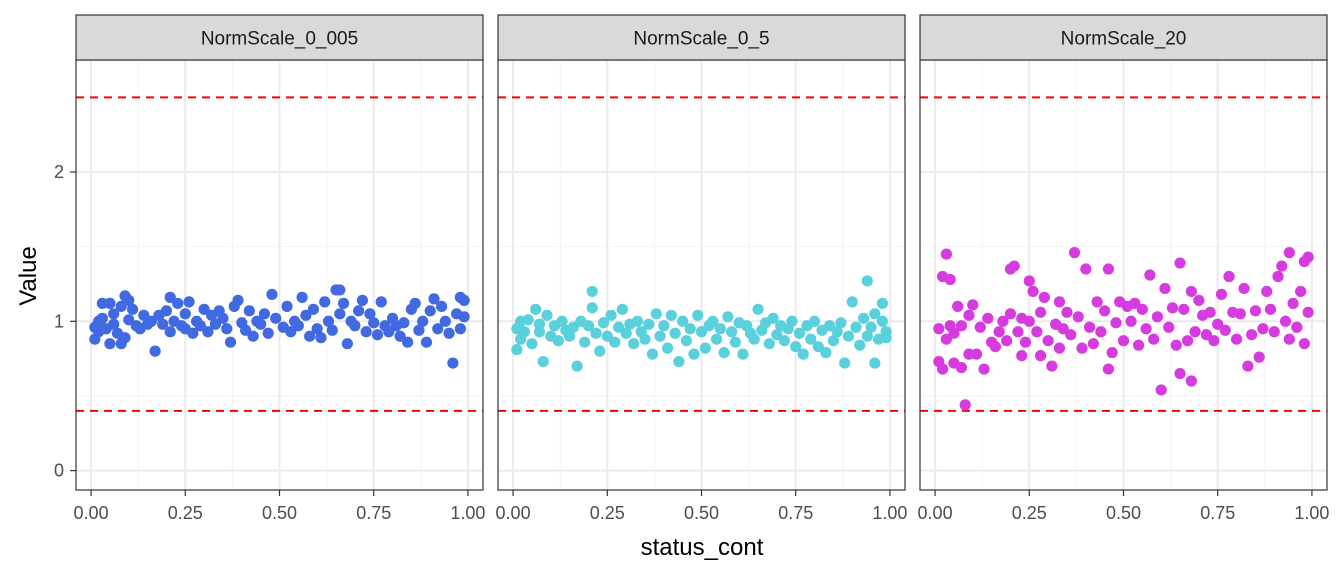 The width and height of the screenshot is (1344, 576). I want to click on facet-strip-label: NormScale_0_005, so click(279, 39).